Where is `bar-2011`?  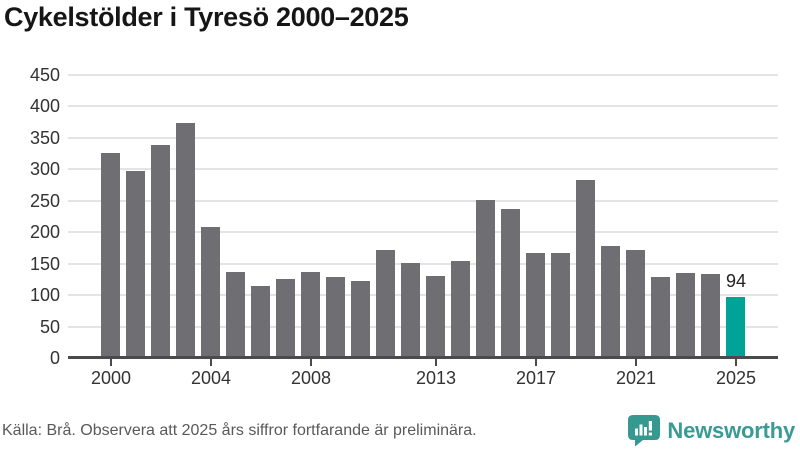 bar-2011 is located at coordinates (385, 303).